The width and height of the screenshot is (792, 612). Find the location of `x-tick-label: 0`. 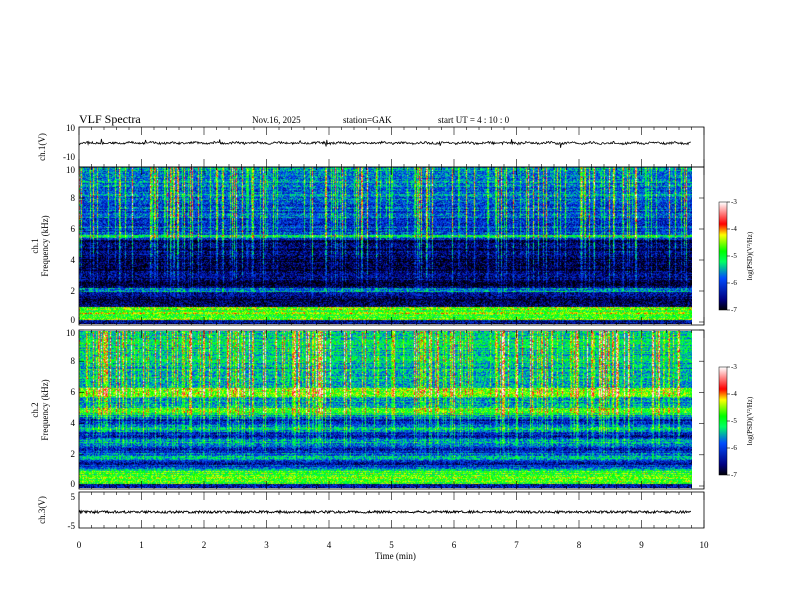

x-tick-label: 0 is located at coordinates (79, 544).